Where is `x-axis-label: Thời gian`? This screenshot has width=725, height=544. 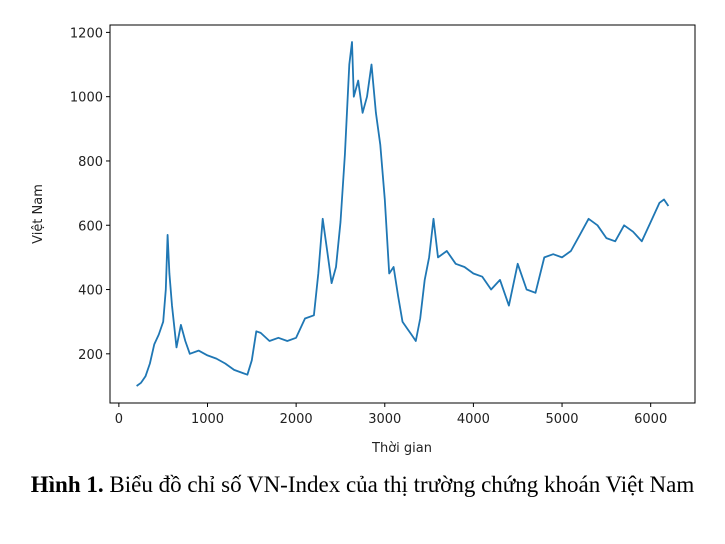 x-axis-label: Thời gian is located at coordinates (401, 448).